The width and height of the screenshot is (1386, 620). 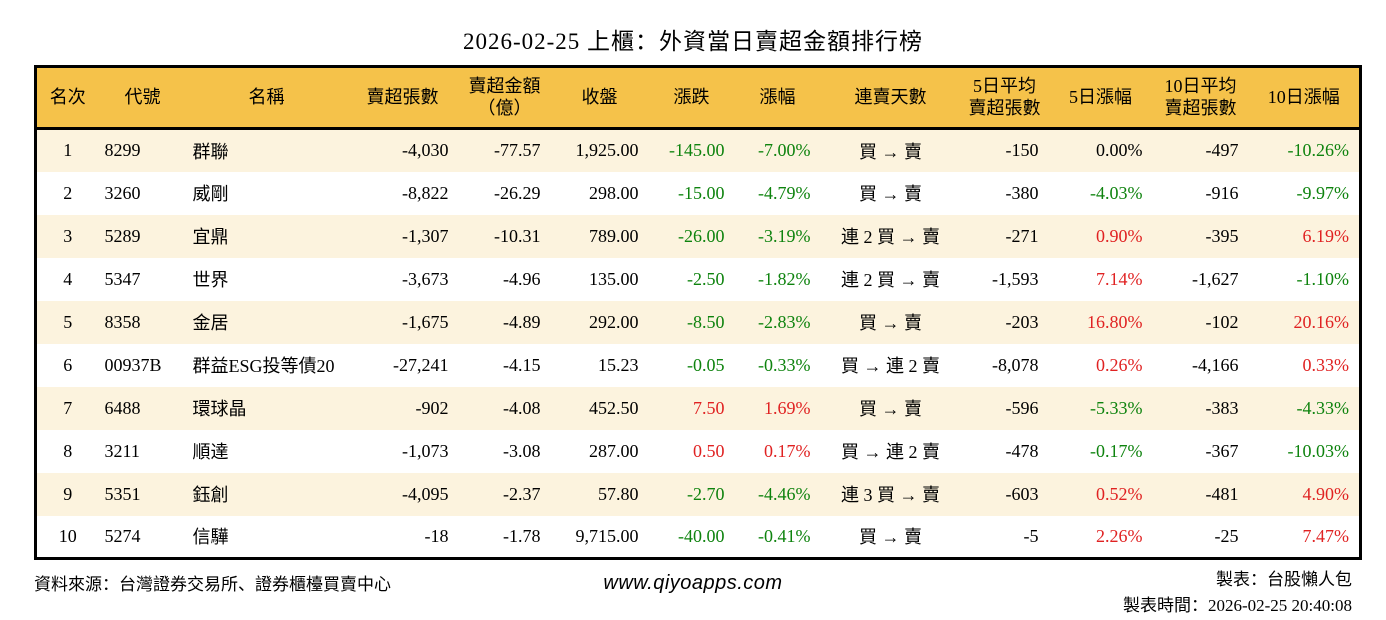 What do you see at coordinates (122, 321) in the screenshot?
I see `cell-code: 8358` at bounding box center [122, 321].